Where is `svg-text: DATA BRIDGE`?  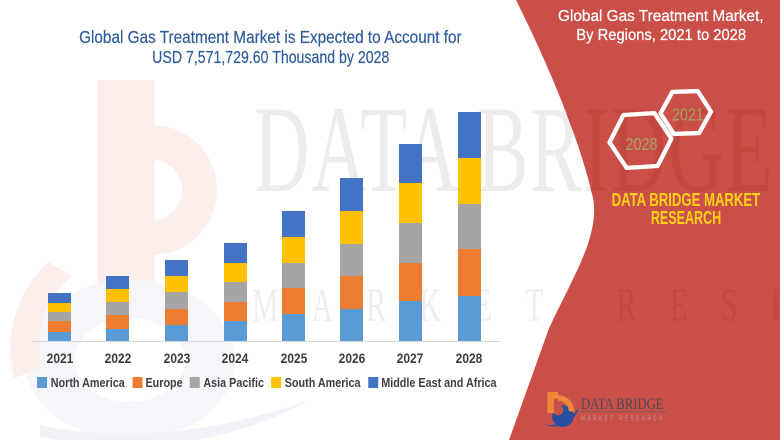 svg-text: DATA BRIDGE is located at coordinates (622, 404).